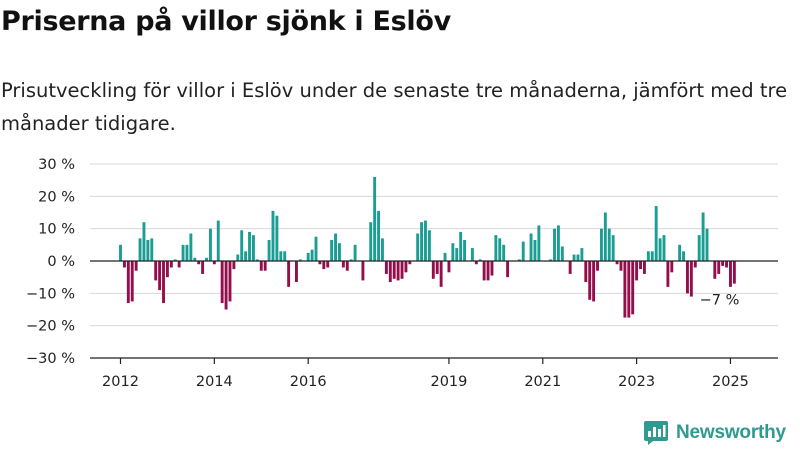 Image resolution: width=800 pixels, height=450 pixels. Describe the element at coordinates (50, 327) in the screenshot. I see `y-tick-label: −20 %` at that location.